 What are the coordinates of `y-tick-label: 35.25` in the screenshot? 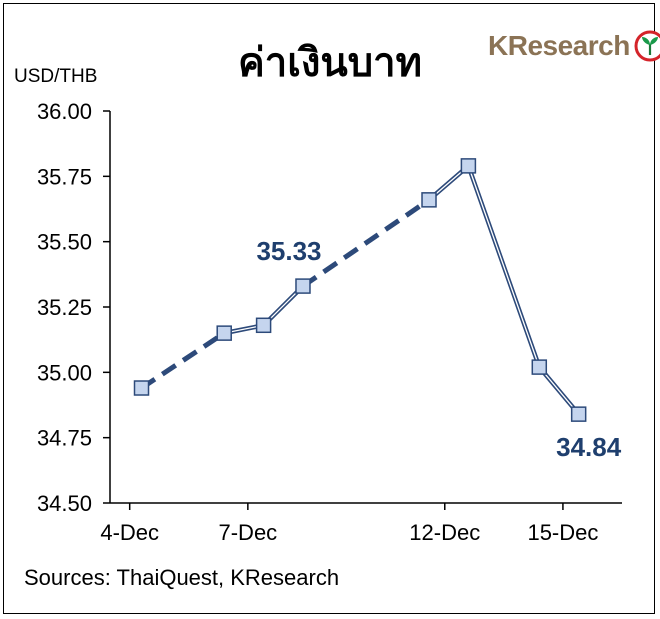 It's located at (64, 307).